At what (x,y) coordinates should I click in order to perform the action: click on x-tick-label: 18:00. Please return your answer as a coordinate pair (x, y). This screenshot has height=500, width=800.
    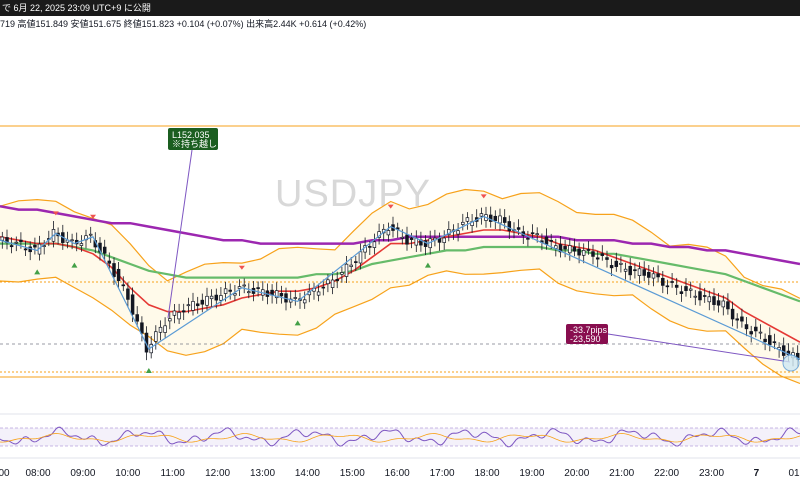
    Looking at the image, I should click on (486, 473).